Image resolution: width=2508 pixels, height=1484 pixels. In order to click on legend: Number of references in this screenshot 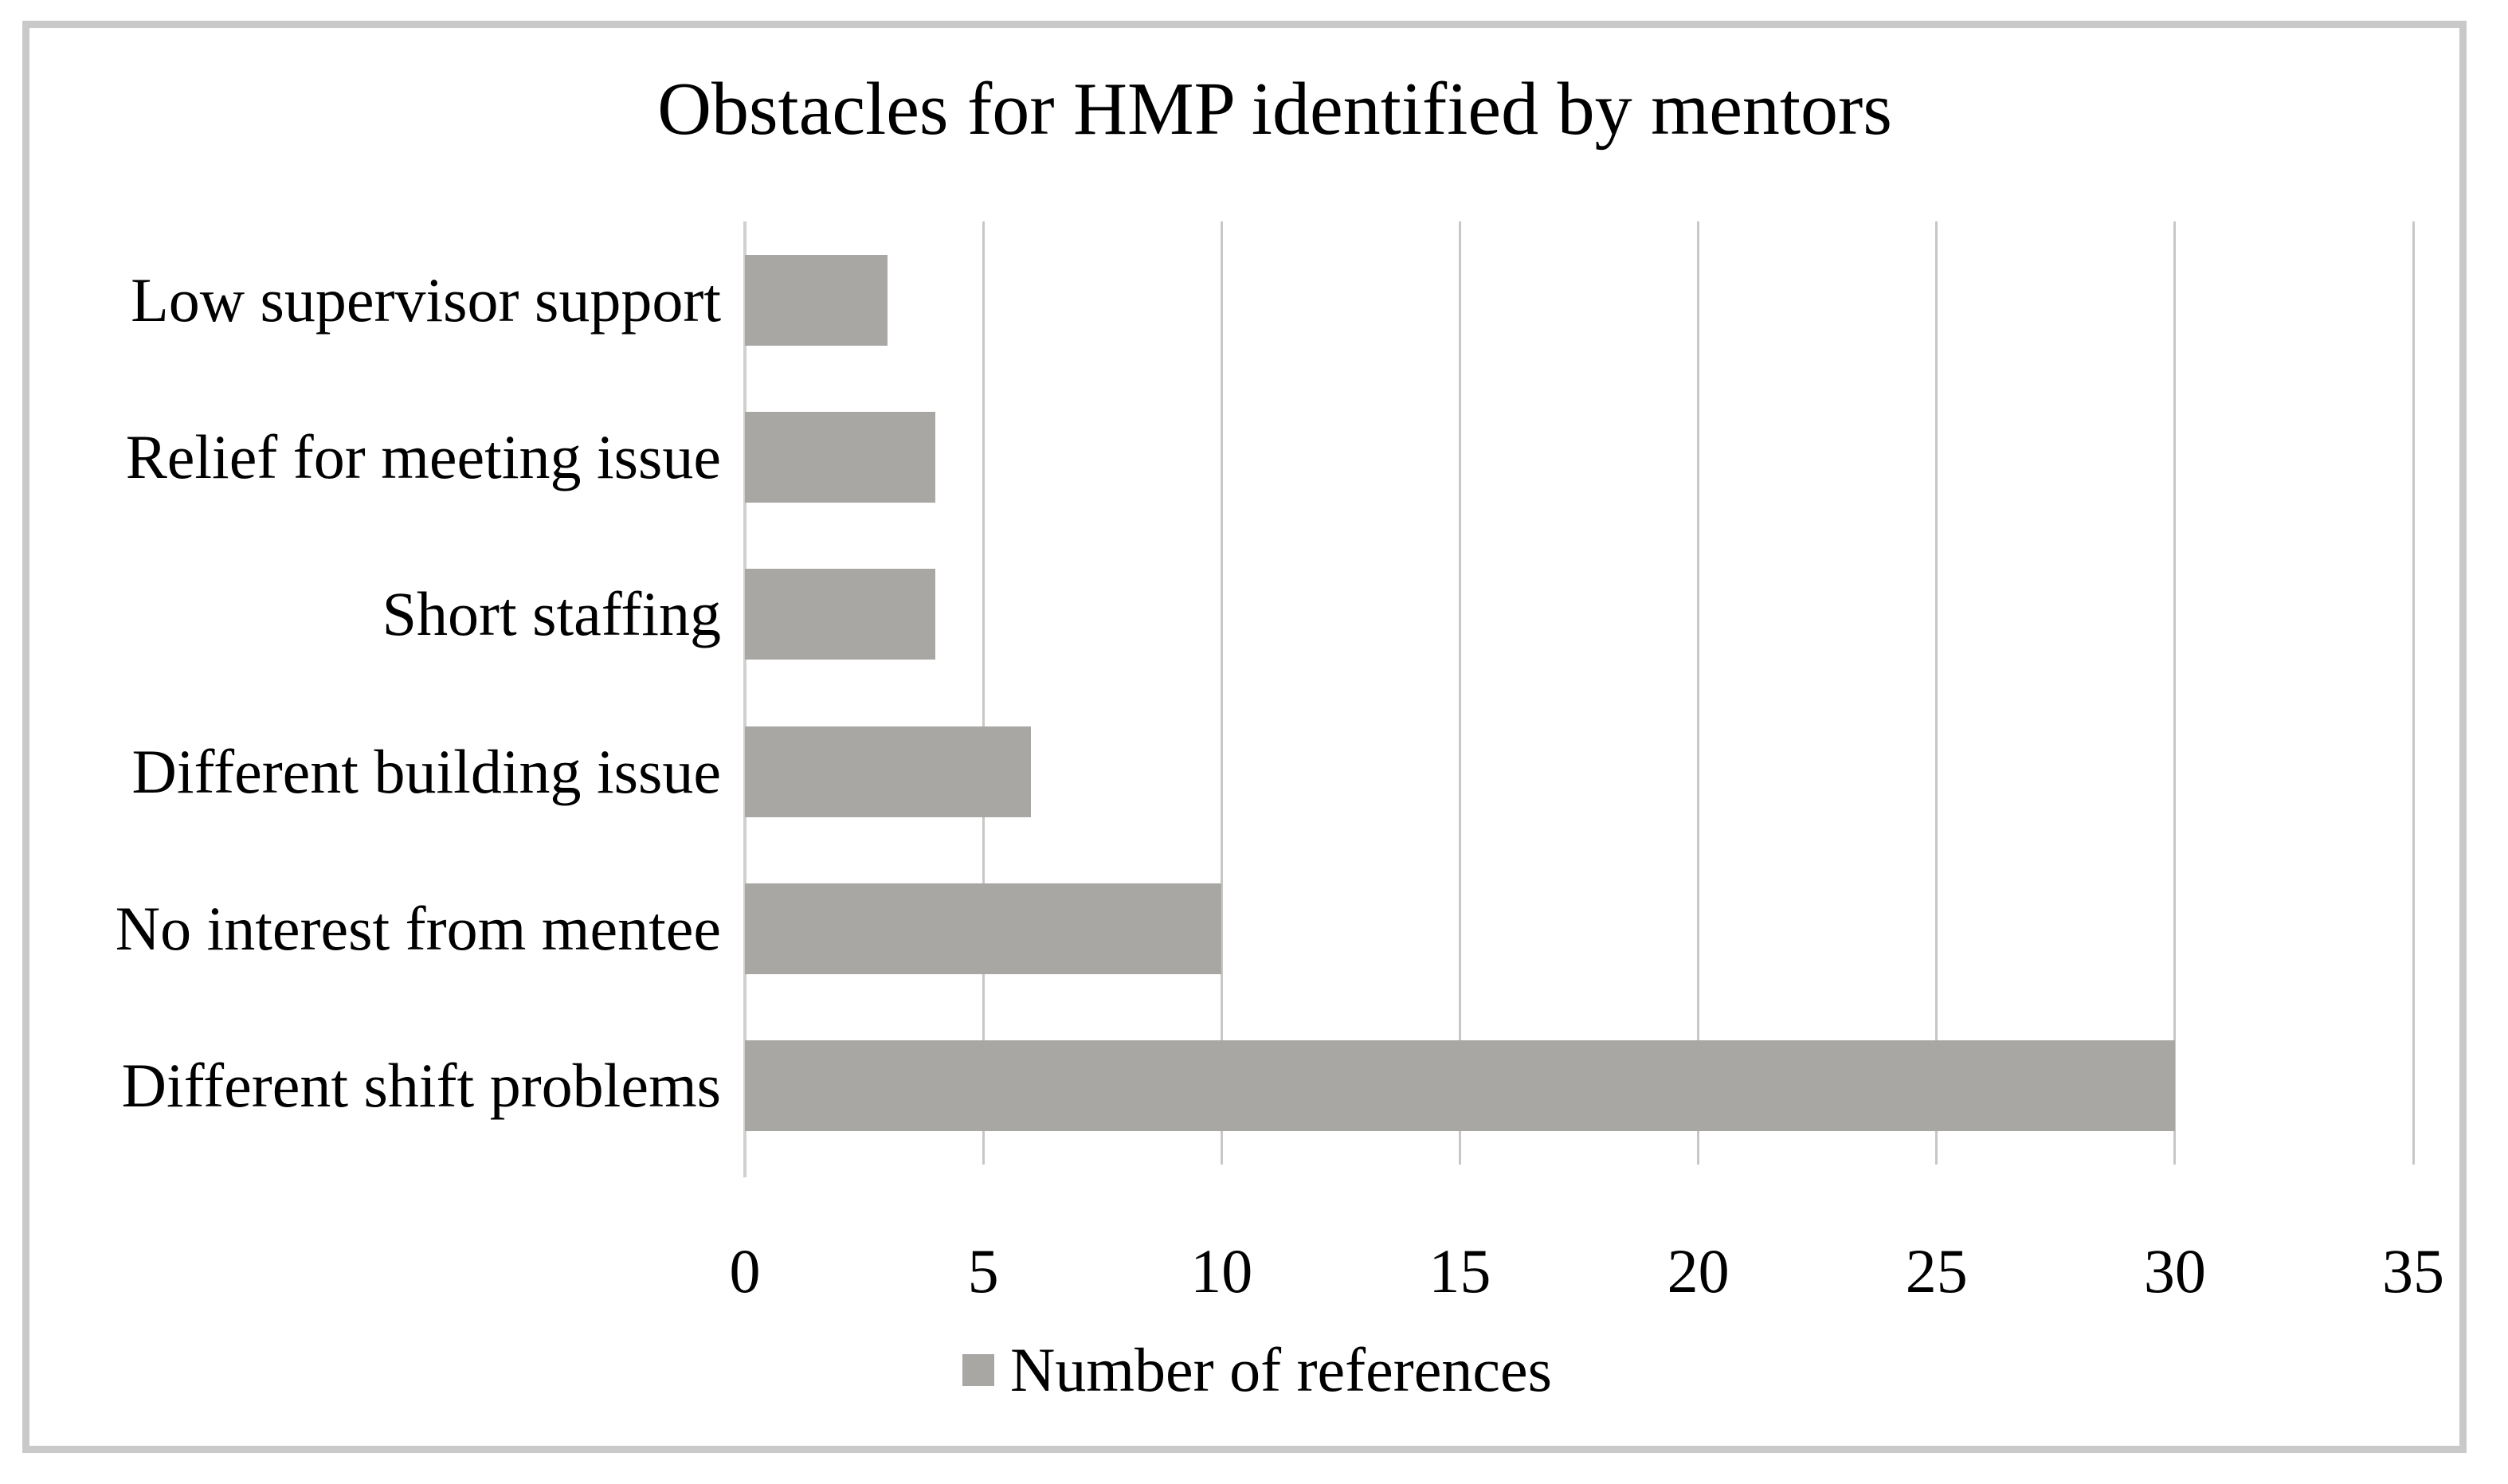, I will do `click(1257, 1370)`.